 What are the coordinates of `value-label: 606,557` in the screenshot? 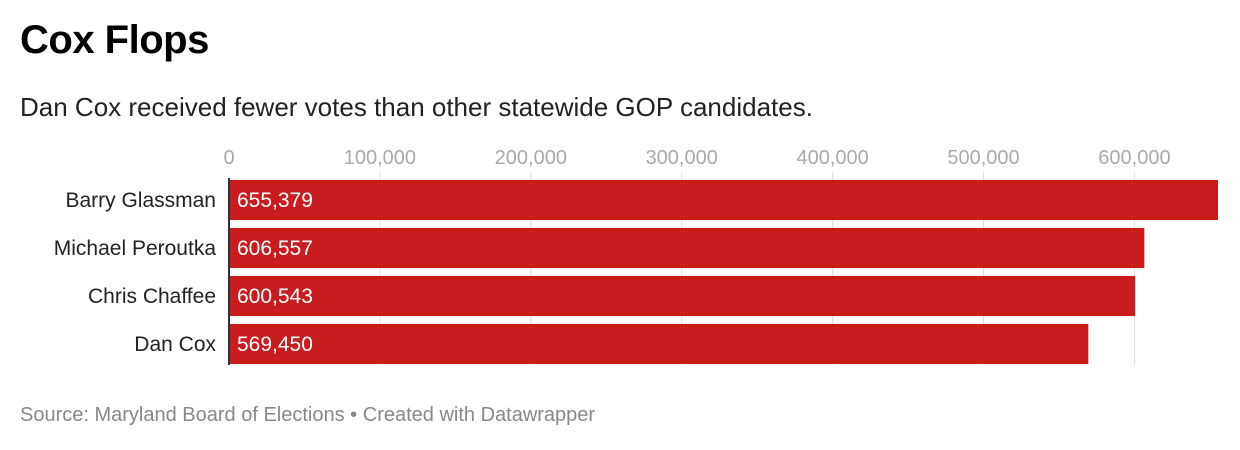 It's located at (275, 248).